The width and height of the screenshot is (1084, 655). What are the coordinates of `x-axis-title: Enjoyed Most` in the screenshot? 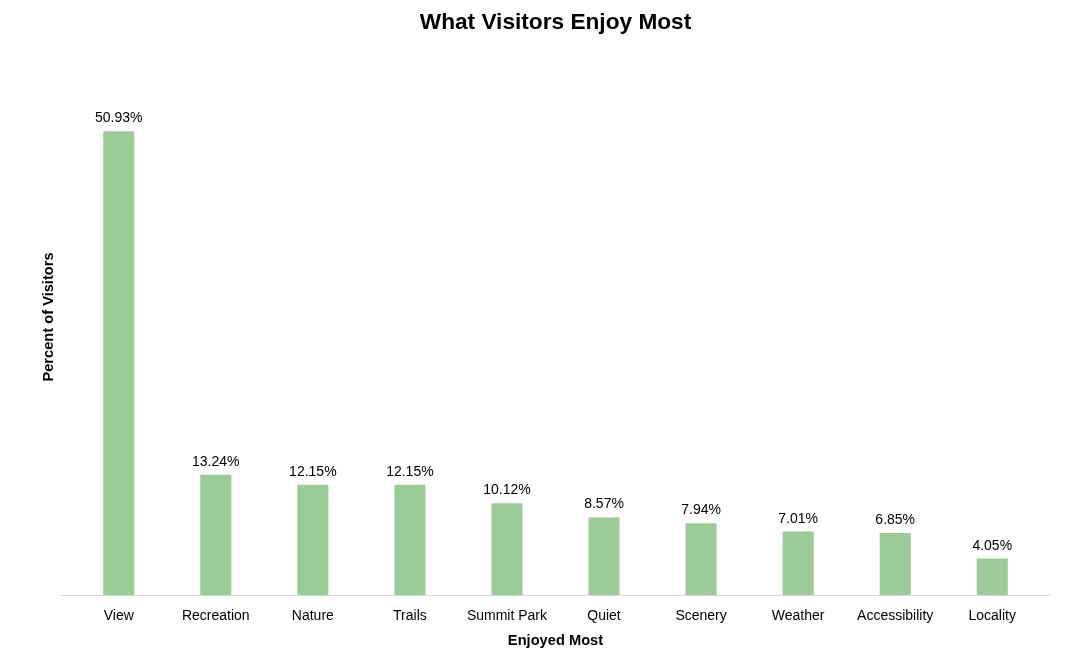 It's located at (555, 639).